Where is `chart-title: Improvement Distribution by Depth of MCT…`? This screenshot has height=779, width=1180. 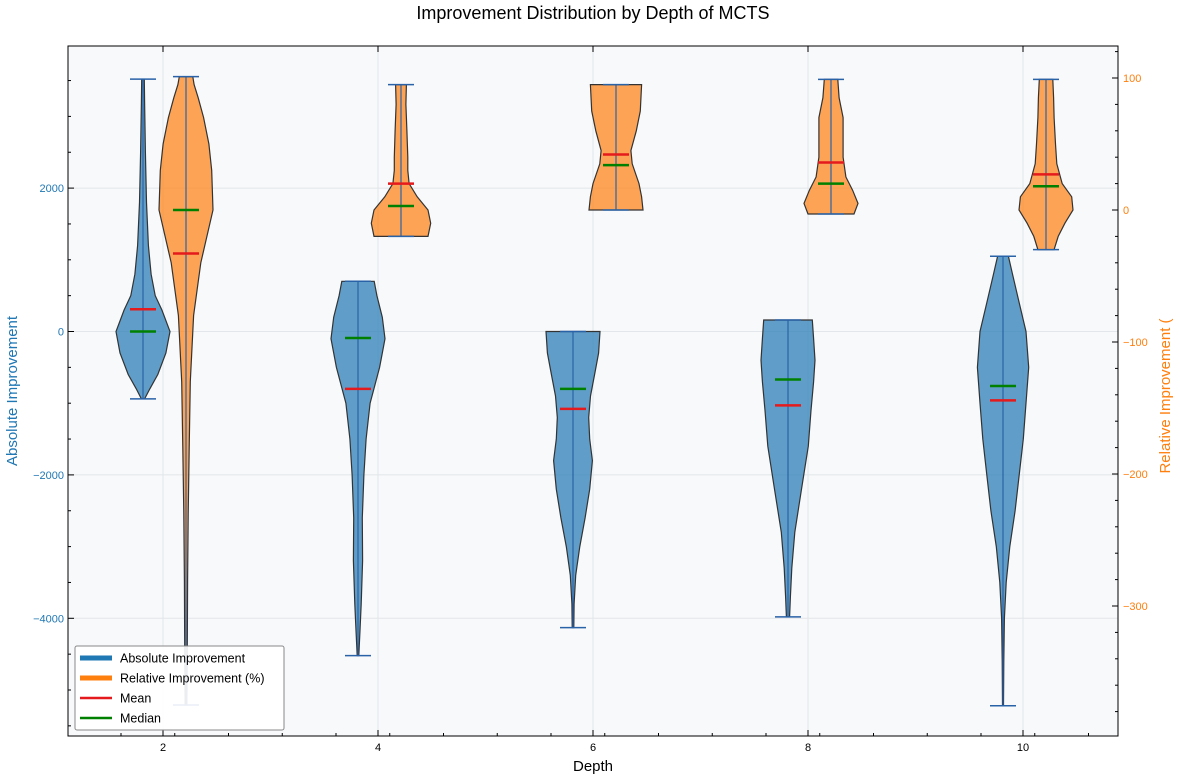
chart-title: Improvement Distribution by Depth of MCT… is located at coordinates (592, 13).